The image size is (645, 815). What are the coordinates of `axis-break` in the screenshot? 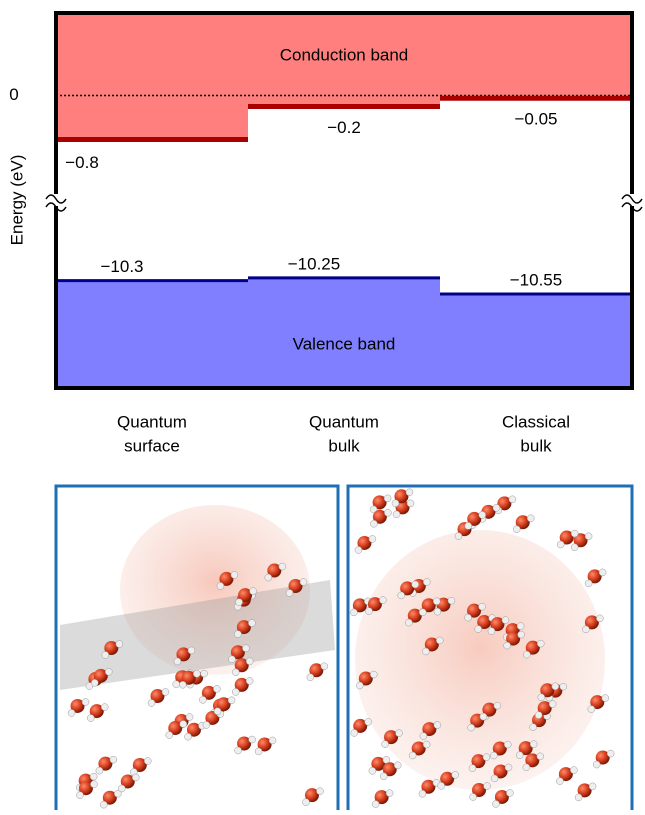 It's located at (56, 207).